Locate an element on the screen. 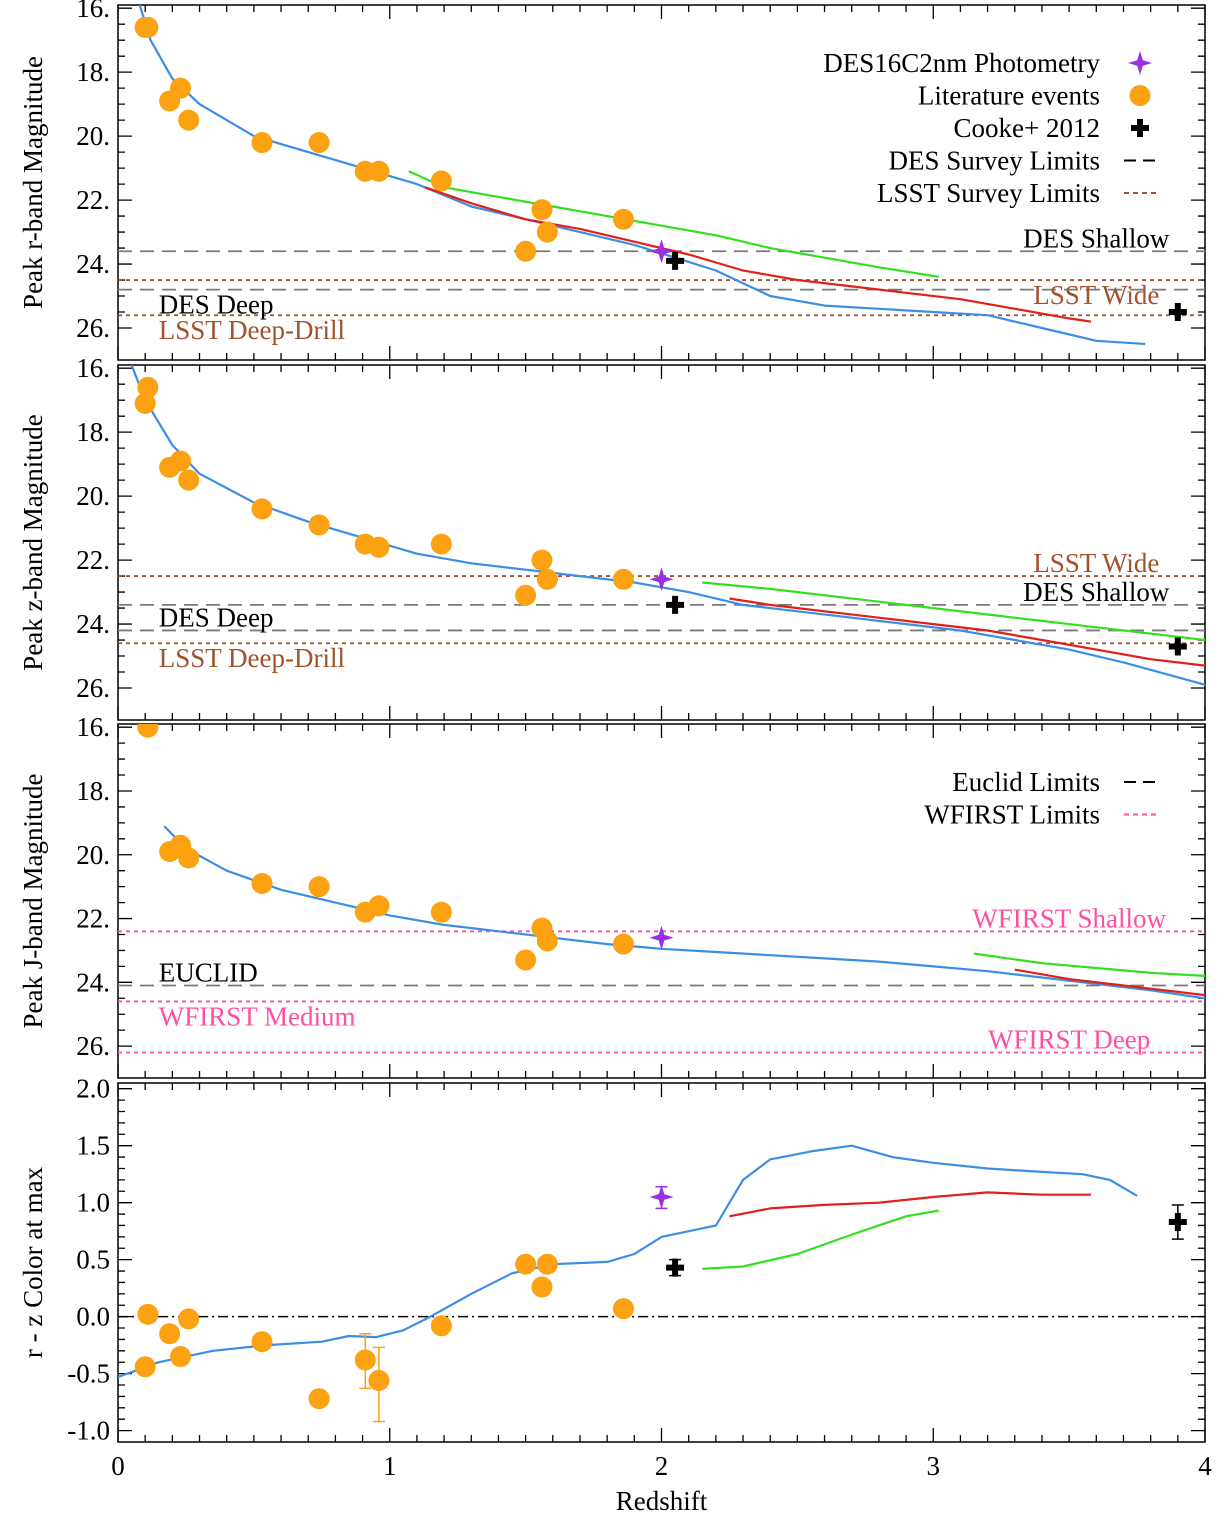  y-tick-label: 20. is located at coordinates (93, 496).